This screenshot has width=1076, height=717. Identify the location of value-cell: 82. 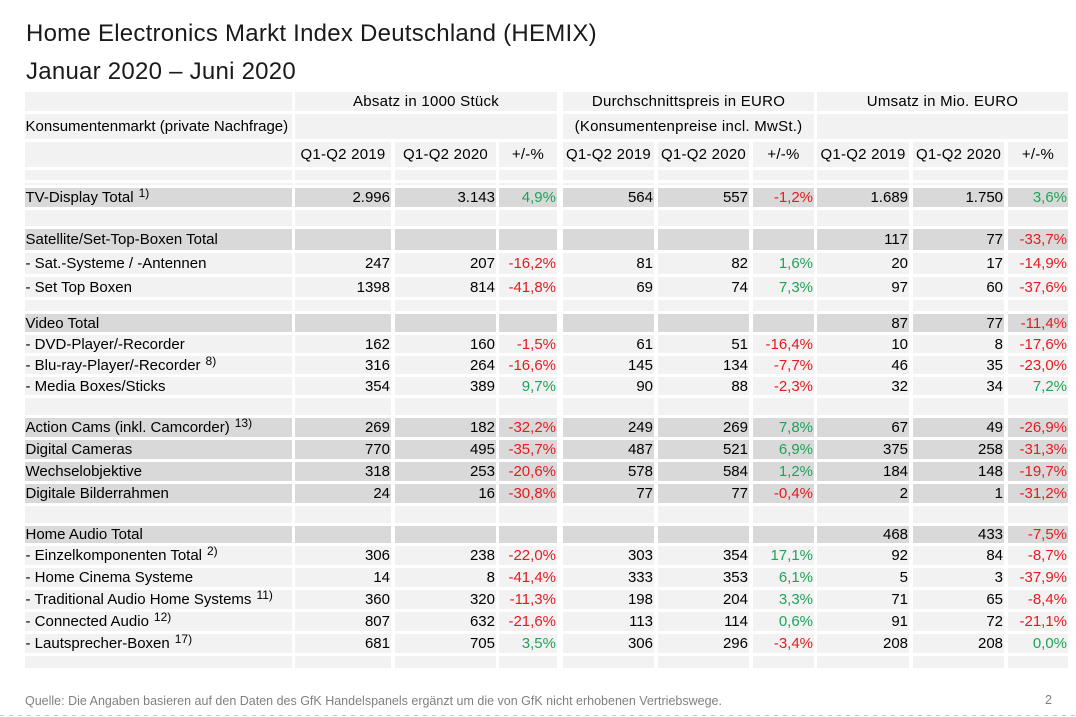
(705, 265).